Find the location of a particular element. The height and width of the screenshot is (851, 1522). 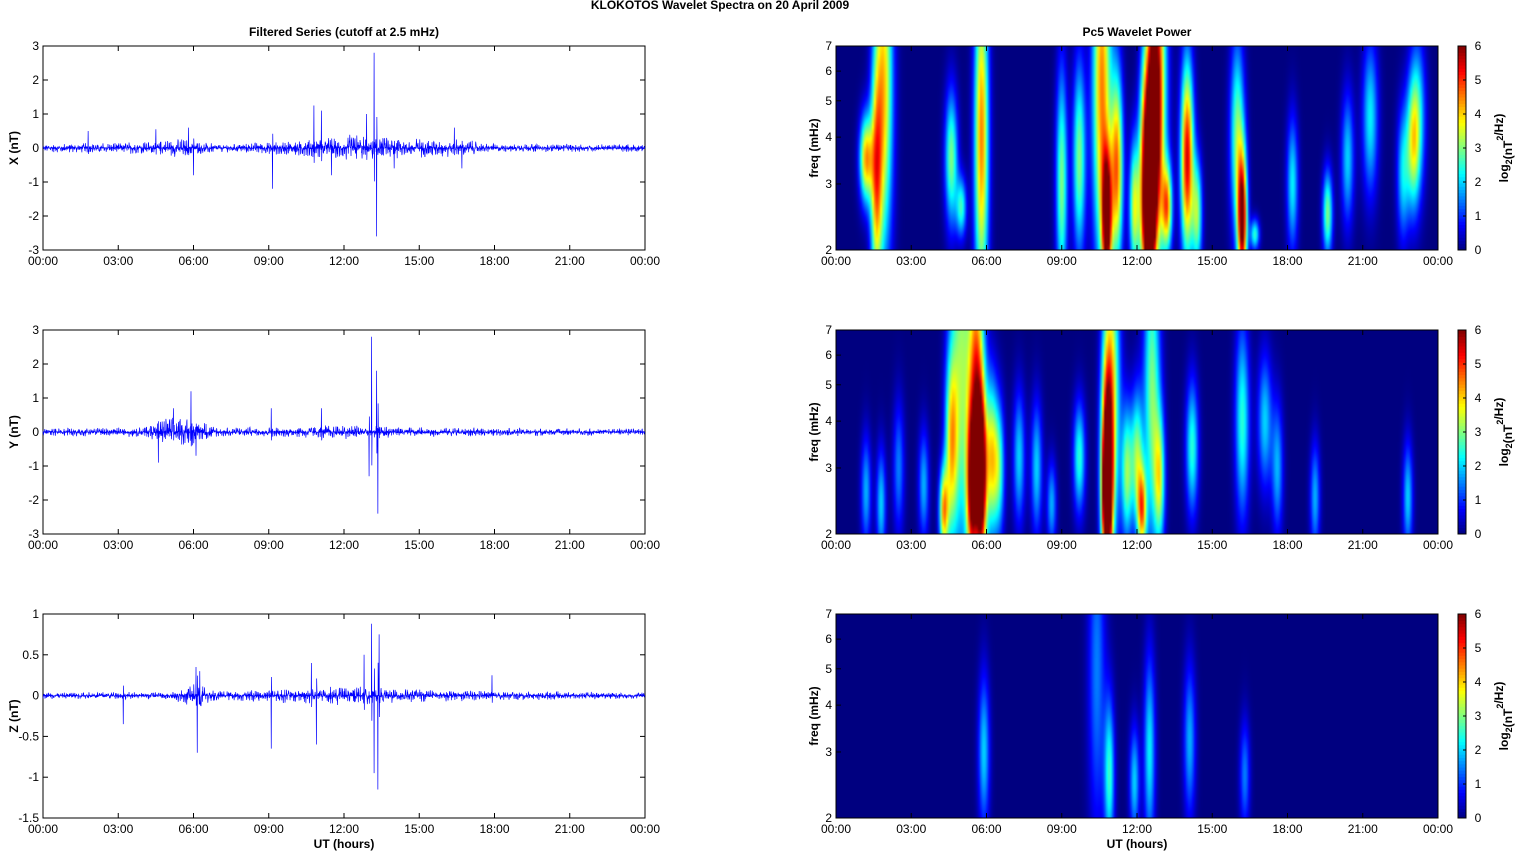

wavelet-y-xtick-label: 09:00 is located at coordinates (1062, 545).